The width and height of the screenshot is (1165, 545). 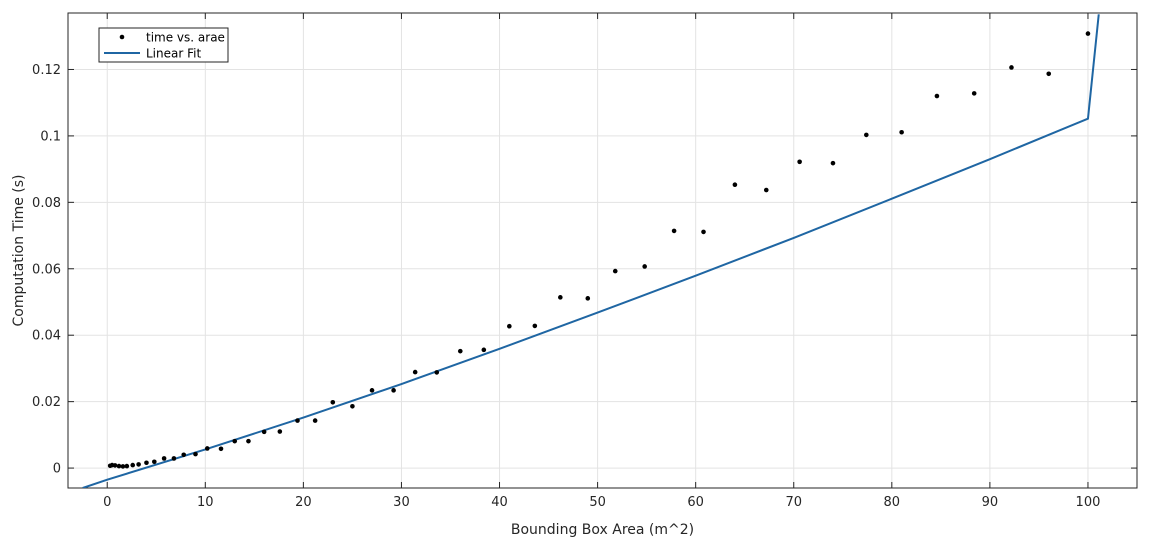 I want to click on y-tick-label: 0.12, so click(x=46, y=70).